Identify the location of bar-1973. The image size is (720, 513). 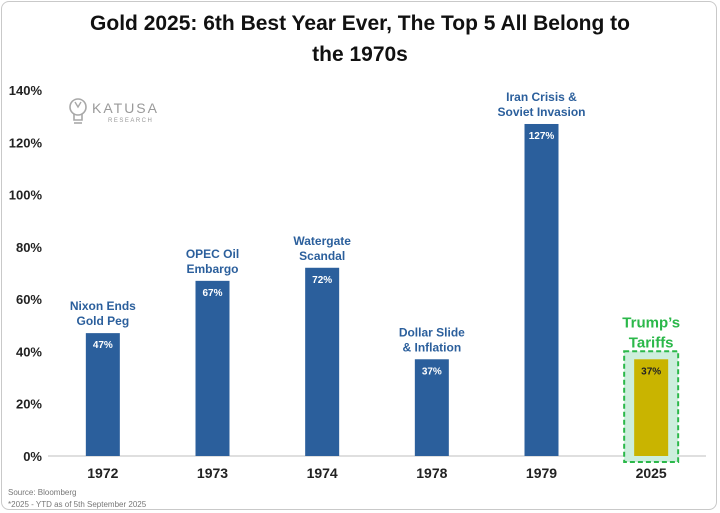
(212, 368).